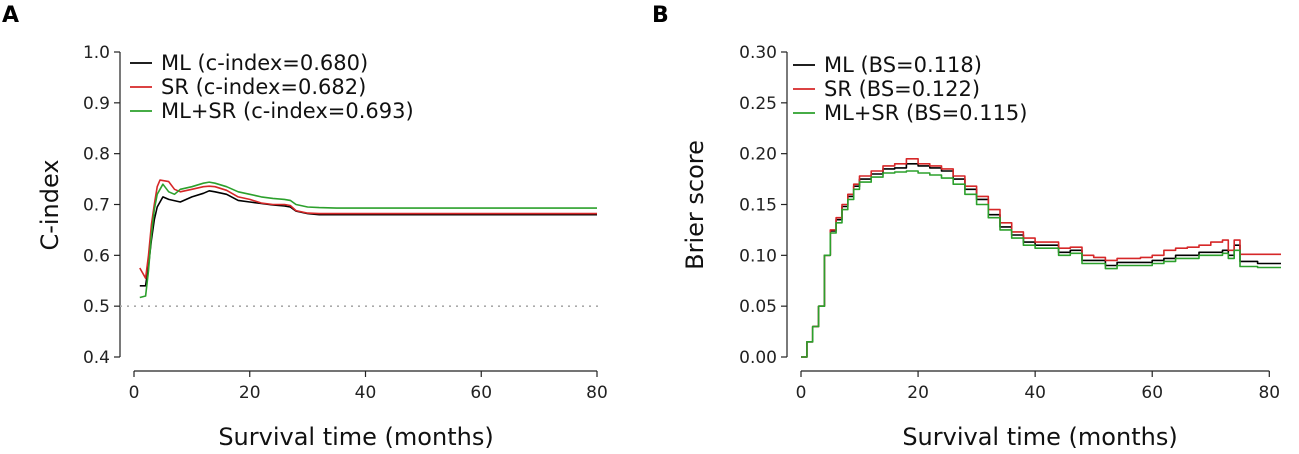 This screenshot has width=1299, height=454. What do you see at coordinates (263, 87) in the screenshot?
I see `chart-a-legend-label: SR (c-index=0.682)` at bounding box center [263, 87].